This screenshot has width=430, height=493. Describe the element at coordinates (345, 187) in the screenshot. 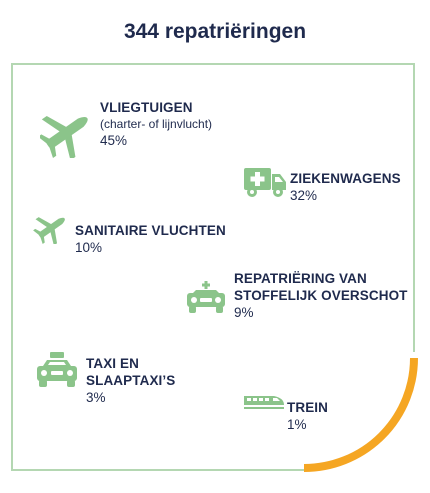

I see `item-ziekenwagens: ZIEKENWAGENS 32%` at that location.